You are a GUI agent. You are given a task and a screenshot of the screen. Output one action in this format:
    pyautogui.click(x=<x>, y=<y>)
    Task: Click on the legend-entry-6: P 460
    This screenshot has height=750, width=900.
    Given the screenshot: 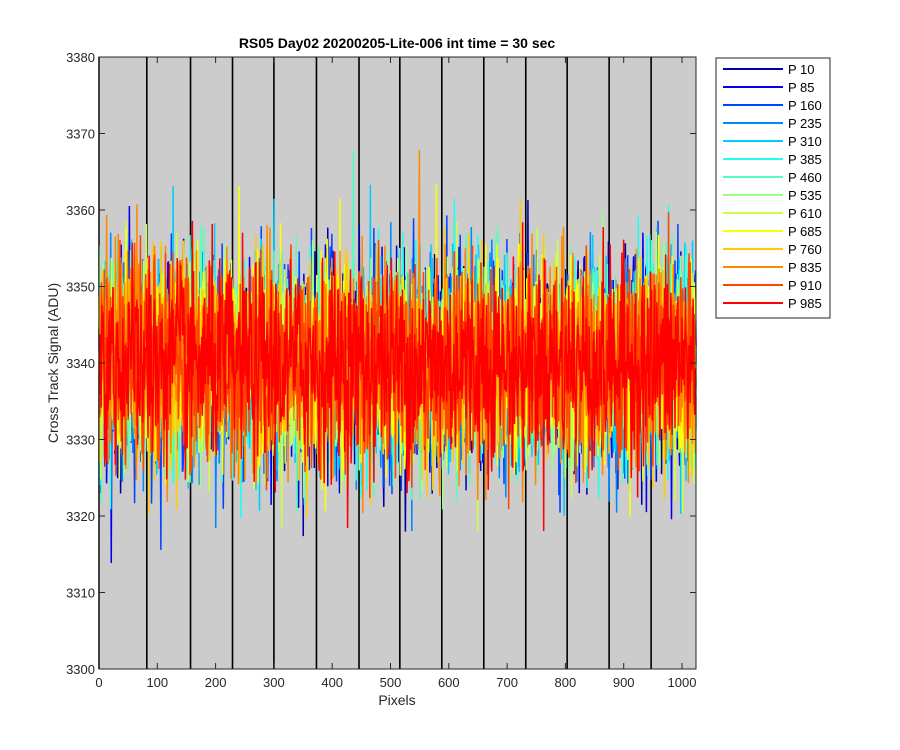 What is the action you would take?
    pyautogui.click(x=805, y=177)
    